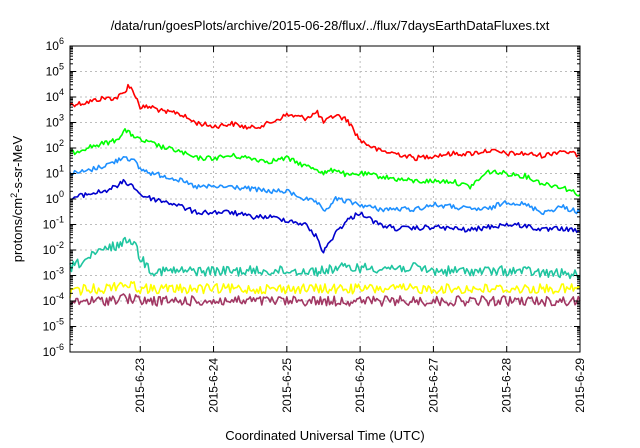 This screenshot has width=640, height=448. Describe the element at coordinates (55, 95) in the screenshot. I see `y-tick-label: 10⁴` at that location.